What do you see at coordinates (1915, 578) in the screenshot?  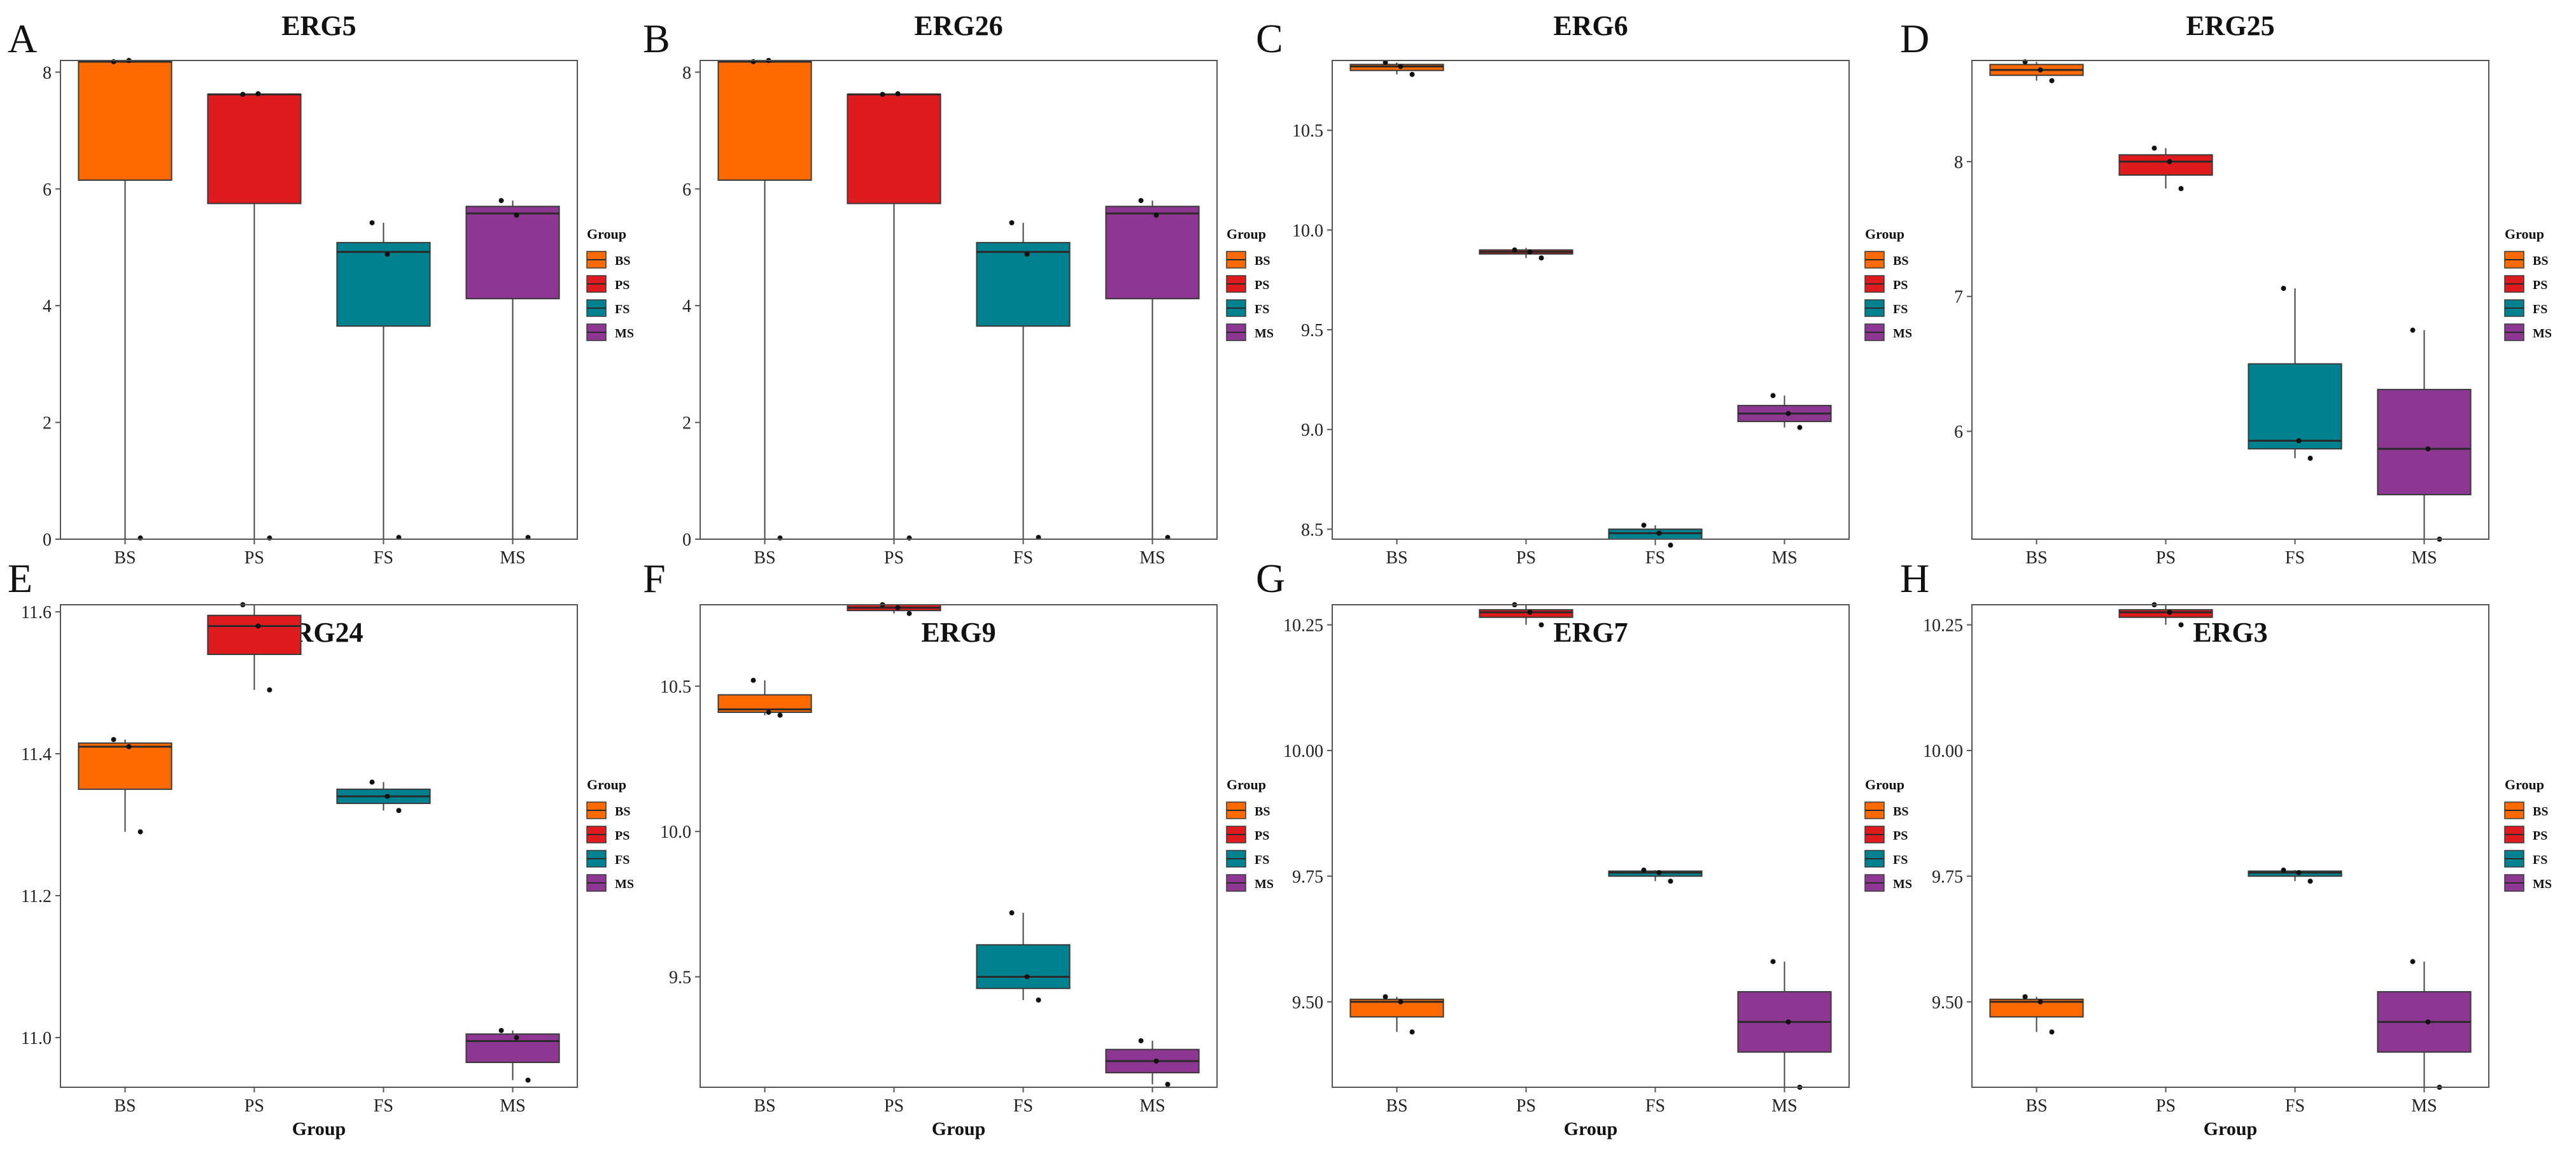 I see `panel-letter: H` at bounding box center [1915, 578].